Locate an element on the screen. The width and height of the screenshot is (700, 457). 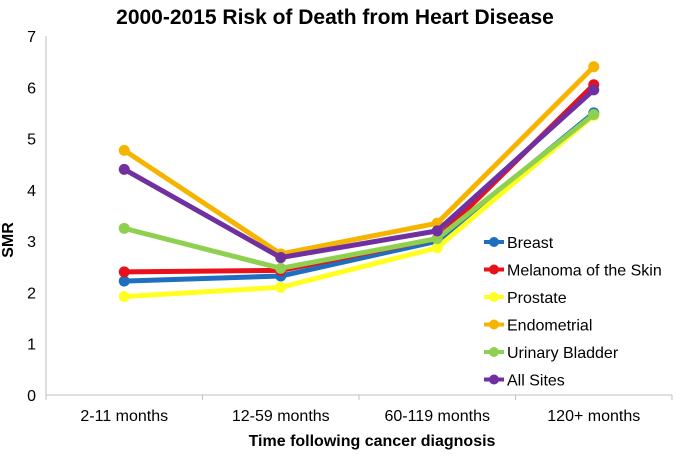
legend-item: Breast is located at coordinates (519, 243).